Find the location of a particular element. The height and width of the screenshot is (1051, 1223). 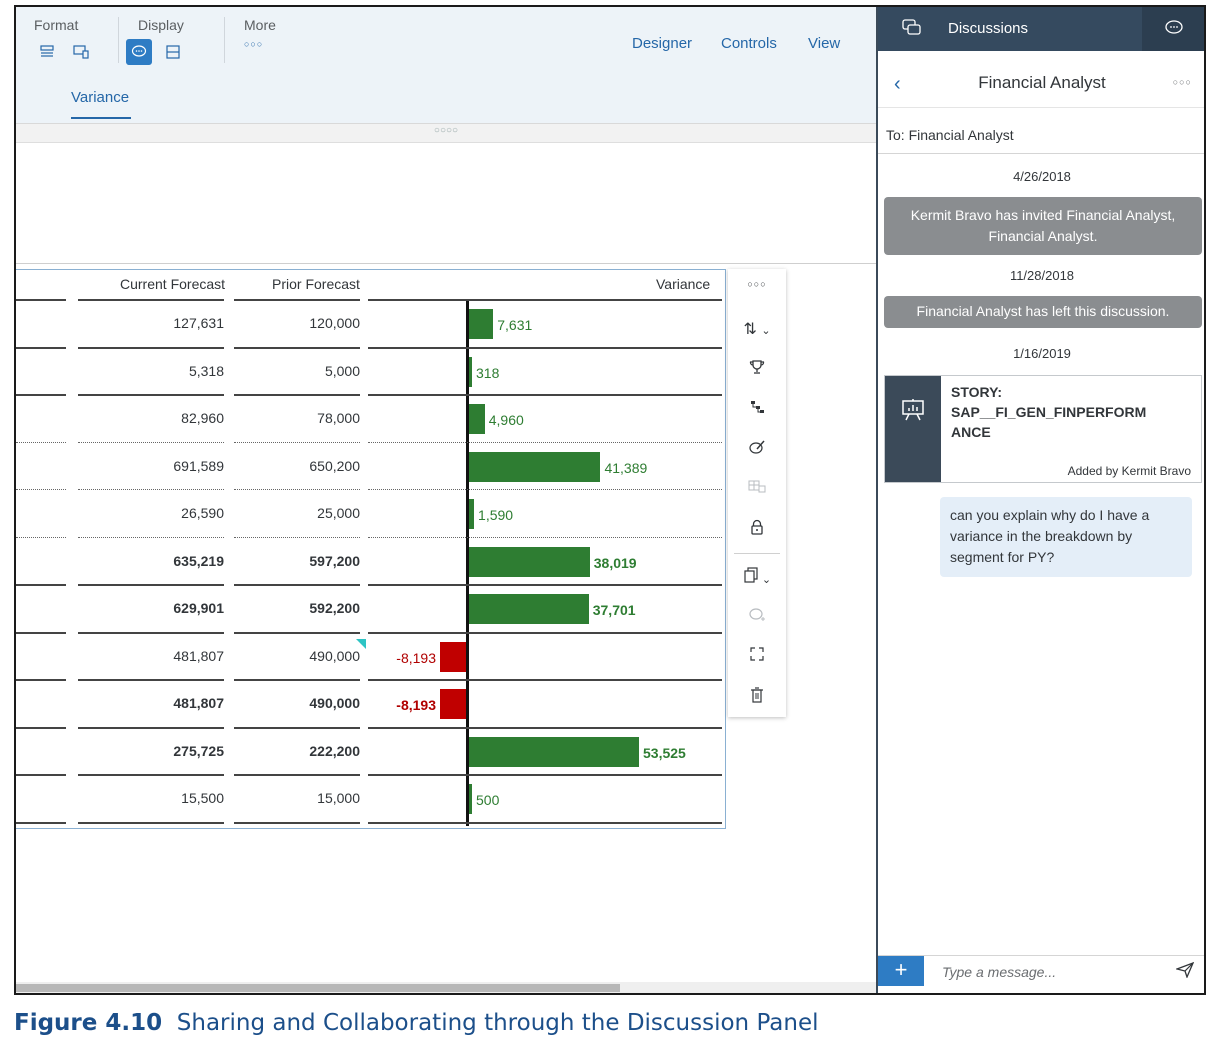

prior-forecast-cell: 120,000 is located at coordinates (334, 323).